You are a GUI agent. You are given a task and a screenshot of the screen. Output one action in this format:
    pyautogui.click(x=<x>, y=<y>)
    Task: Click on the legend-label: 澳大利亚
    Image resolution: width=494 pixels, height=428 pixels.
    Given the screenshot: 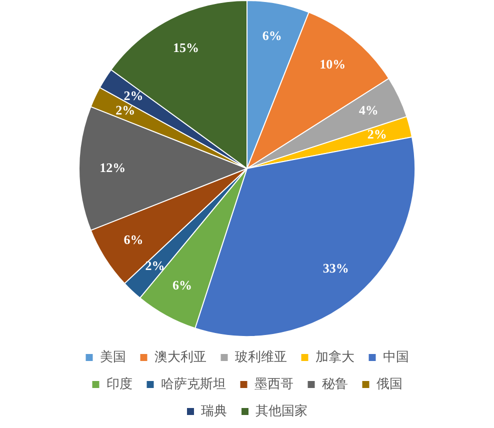 What is the action you would take?
    pyautogui.click(x=180, y=357)
    